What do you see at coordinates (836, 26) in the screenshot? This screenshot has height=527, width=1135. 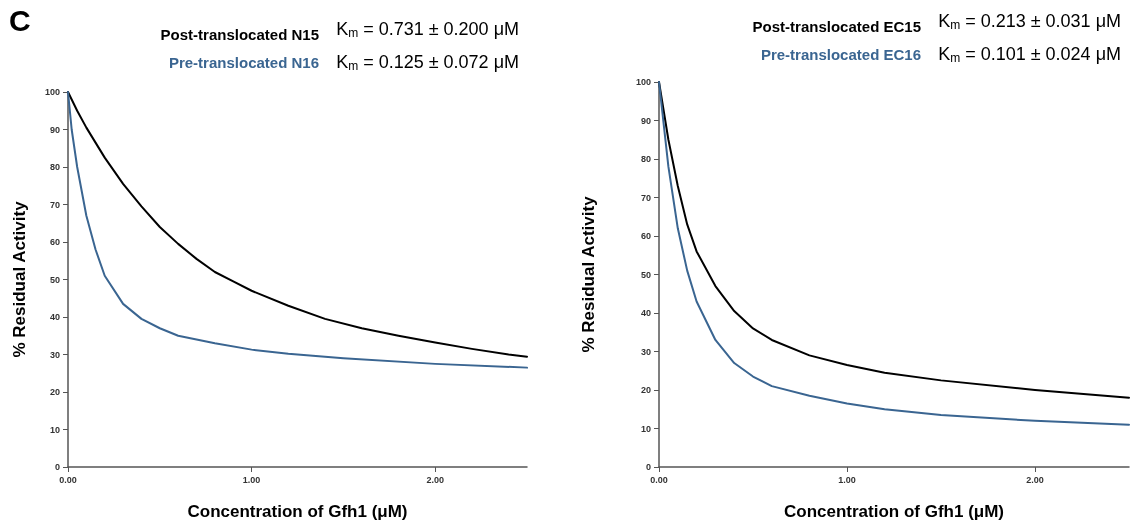 I see `text: Post-translocated EC15` at bounding box center [836, 26].